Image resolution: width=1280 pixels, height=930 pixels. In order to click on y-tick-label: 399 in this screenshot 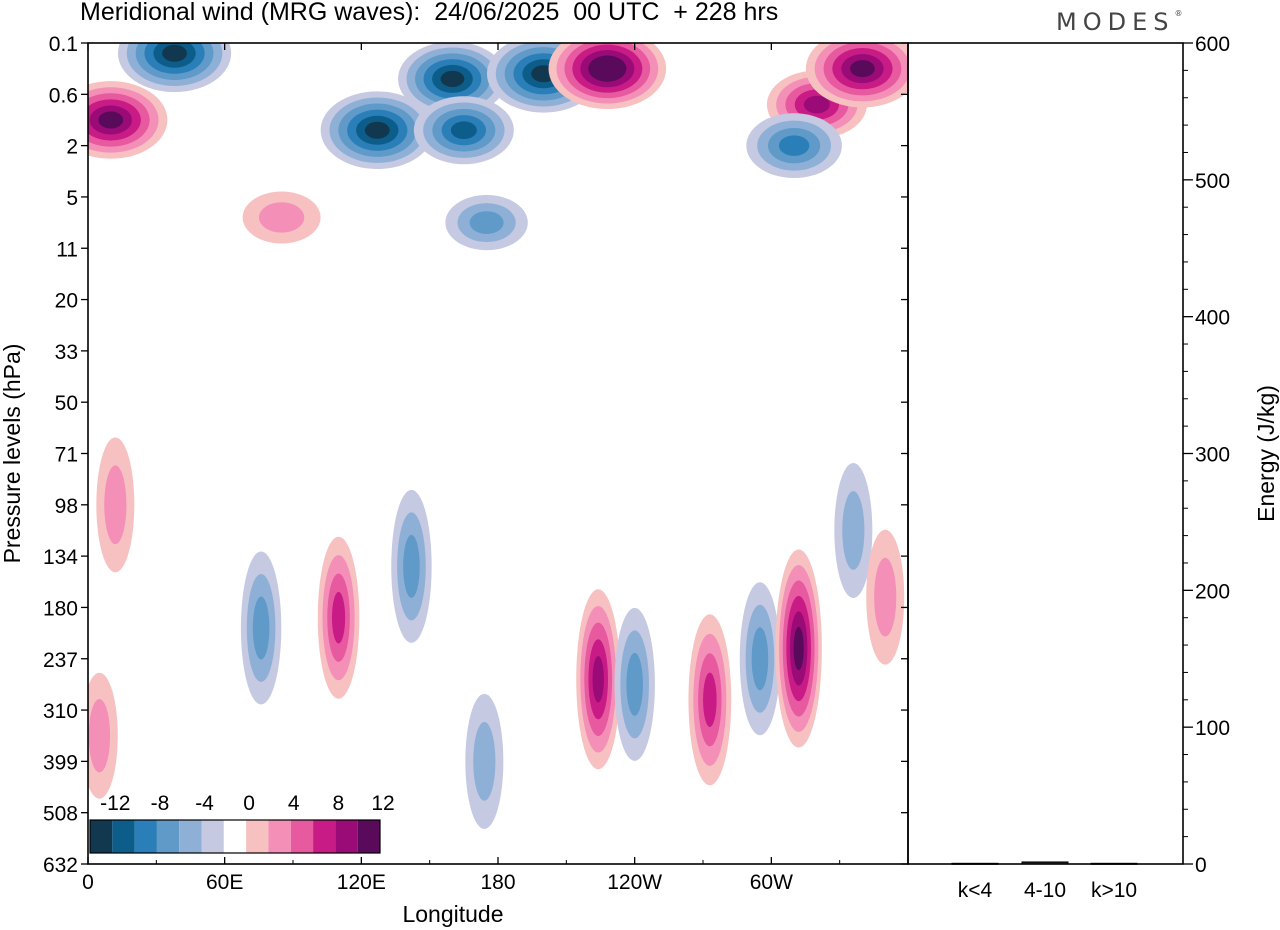, I will do `click(60, 762)`.